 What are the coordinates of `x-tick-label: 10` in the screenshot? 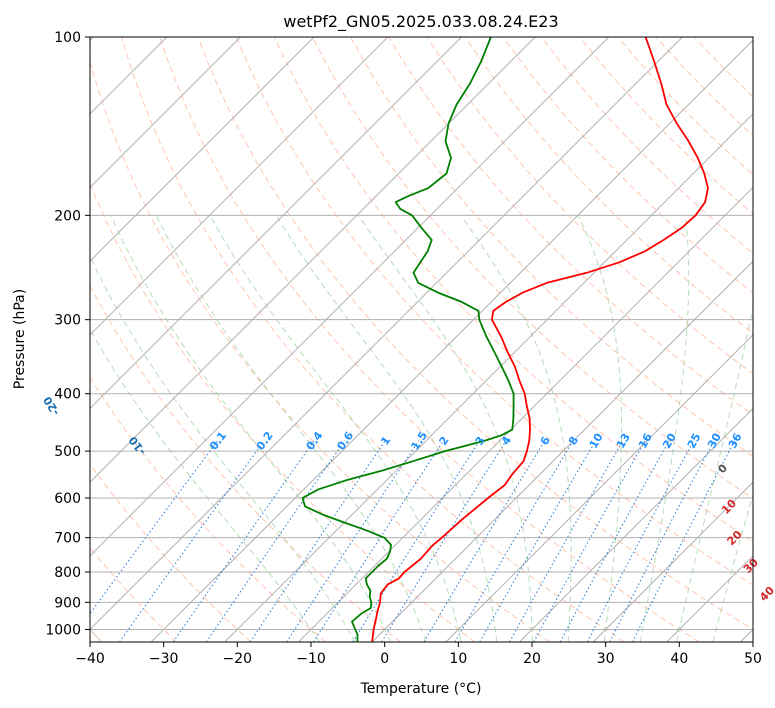 It's located at (458, 659).